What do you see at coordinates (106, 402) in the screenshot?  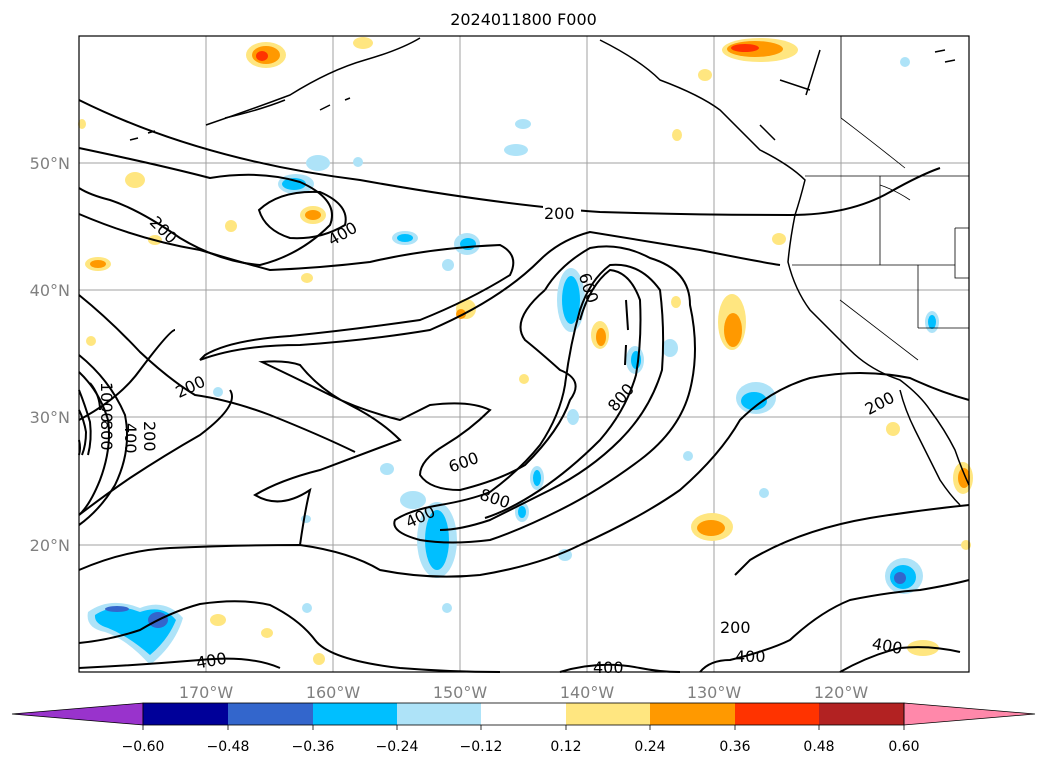 I see `contour-label: 1000` at bounding box center [106, 402].